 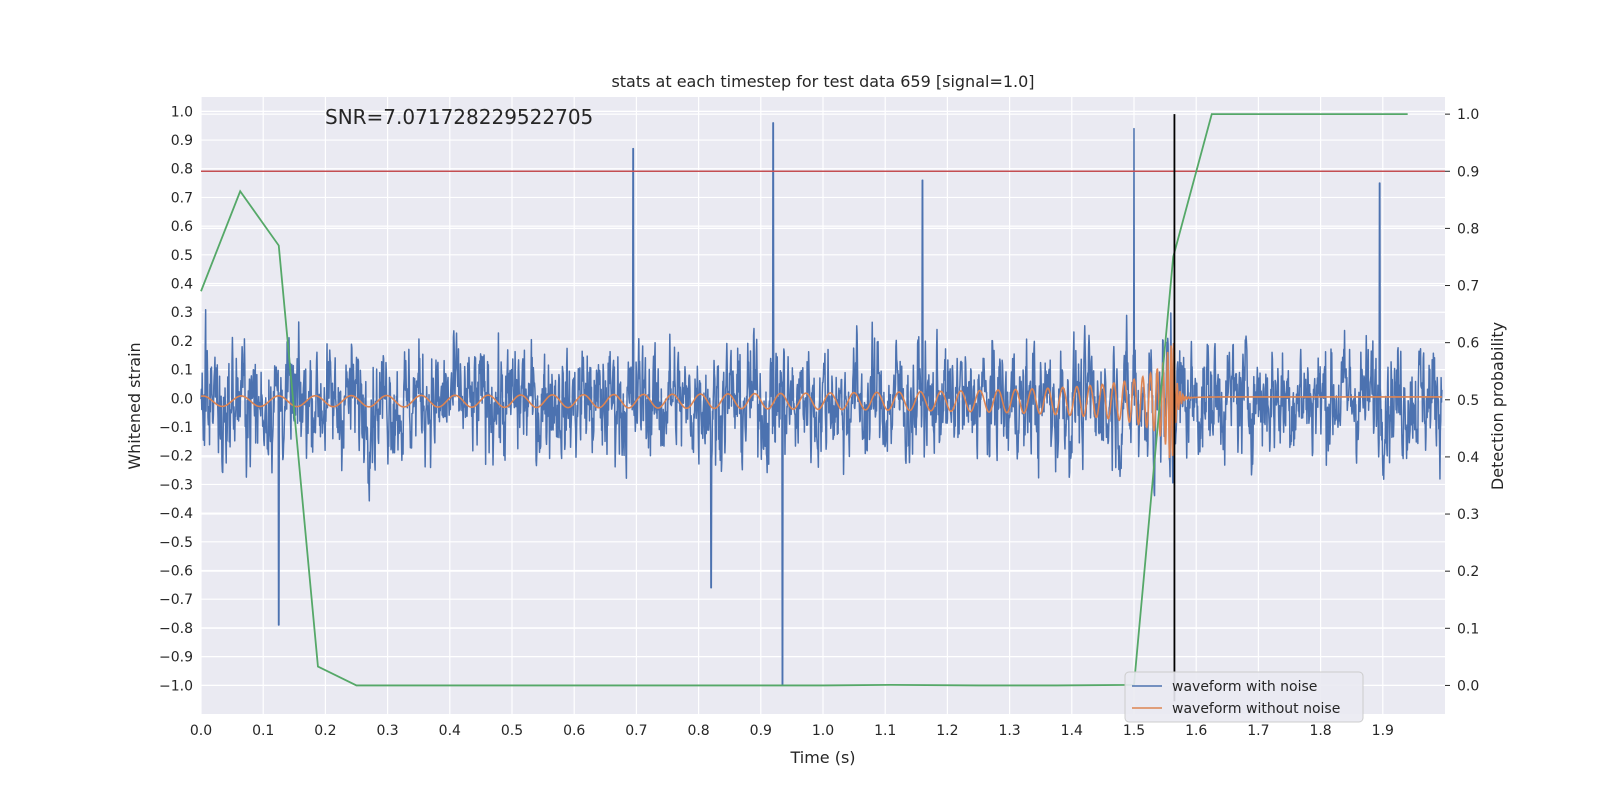 What do you see at coordinates (1468, 287) in the screenshot?
I see `y2-tick-label: 0.7` at bounding box center [1468, 287].